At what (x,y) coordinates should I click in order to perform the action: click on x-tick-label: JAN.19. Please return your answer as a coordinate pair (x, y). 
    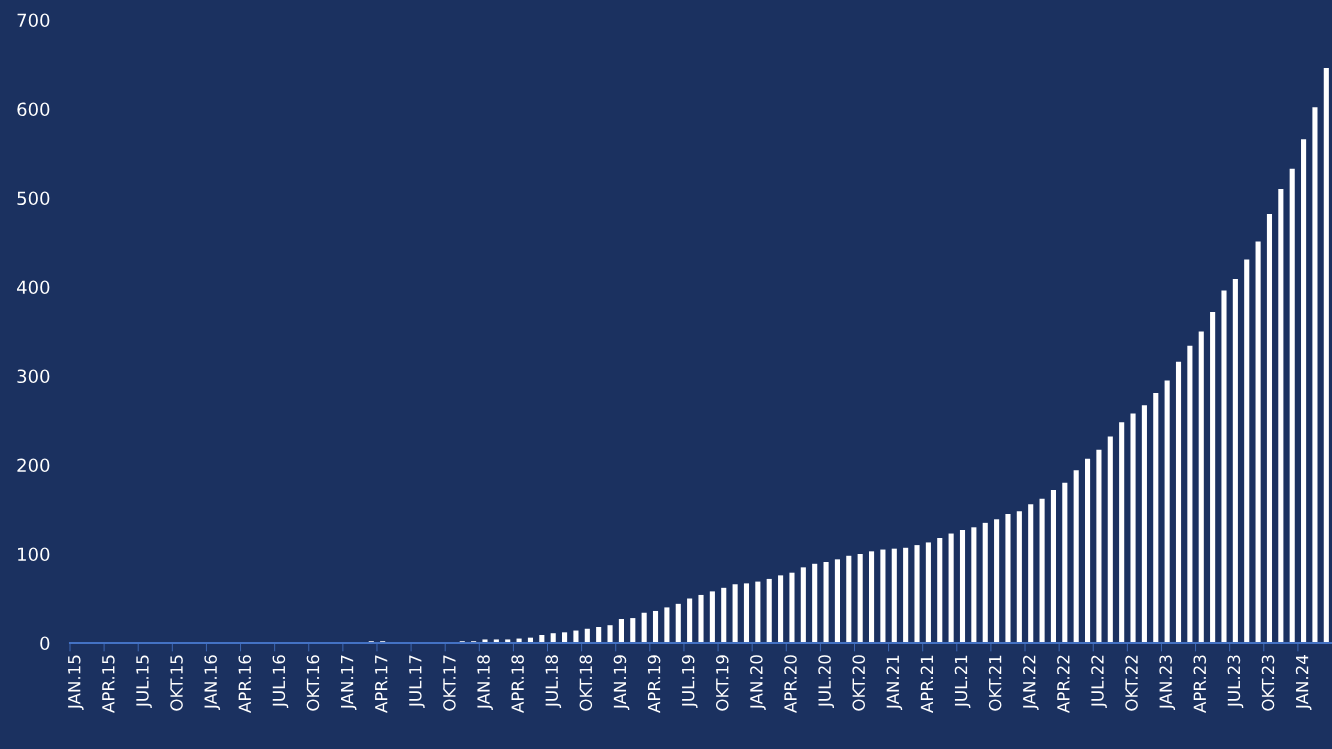
    Looking at the image, I should click on (621, 682).